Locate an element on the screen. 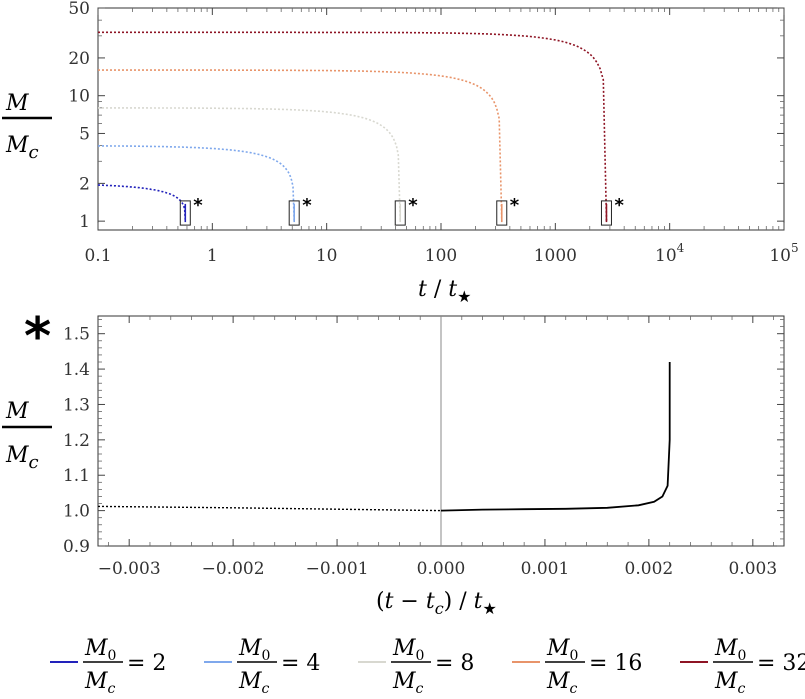 Image resolution: width=805 pixels, height=699 pixels. top-xlabel: t / t★ is located at coordinates (444, 291).